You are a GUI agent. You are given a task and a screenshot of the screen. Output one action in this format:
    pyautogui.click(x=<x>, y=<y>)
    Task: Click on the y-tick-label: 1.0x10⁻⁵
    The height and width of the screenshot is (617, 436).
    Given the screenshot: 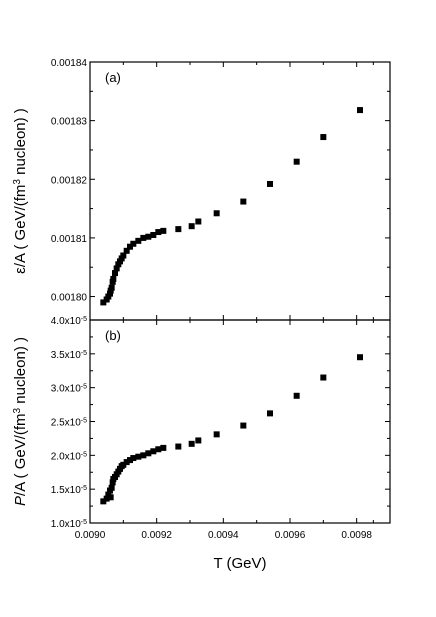 What is the action you would take?
    pyautogui.click(x=69, y=525)
    